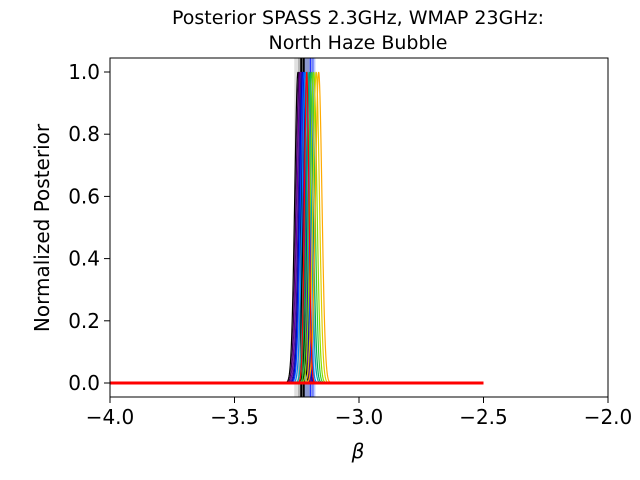  What do you see at coordinates (84, 321) in the screenshot?
I see `y-tick-label: 0.2` at bounding box center [84, 321].